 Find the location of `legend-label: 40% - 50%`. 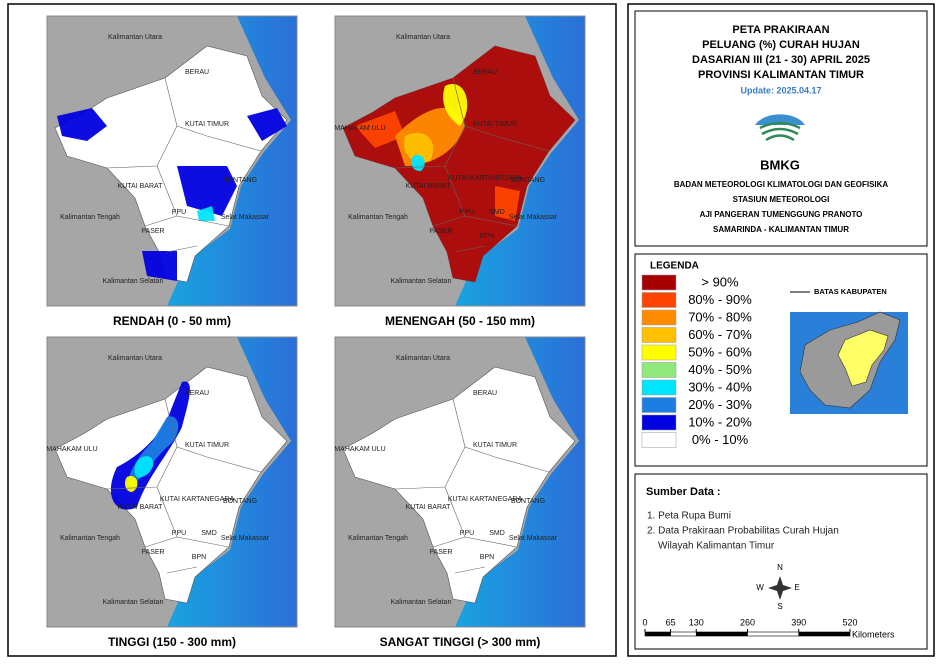

legend-label: 40% - 50% is located at coordinates (720, 369).